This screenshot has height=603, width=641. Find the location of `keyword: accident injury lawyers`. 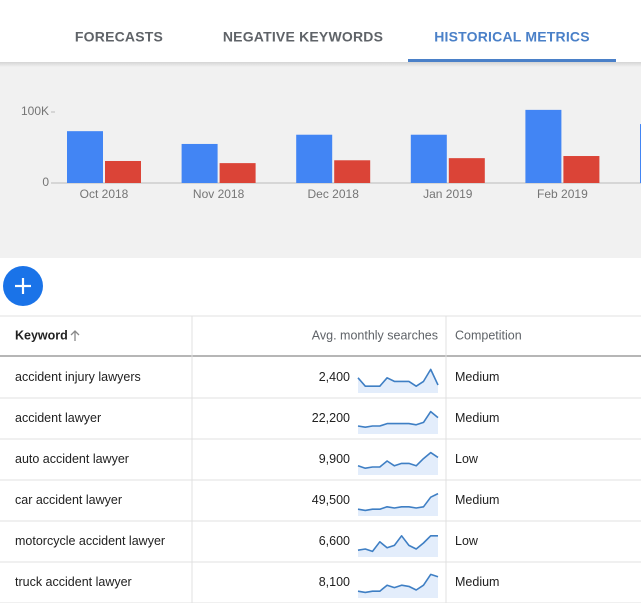

keyword: accident injury lawyers is located at coordinates (78, 377).